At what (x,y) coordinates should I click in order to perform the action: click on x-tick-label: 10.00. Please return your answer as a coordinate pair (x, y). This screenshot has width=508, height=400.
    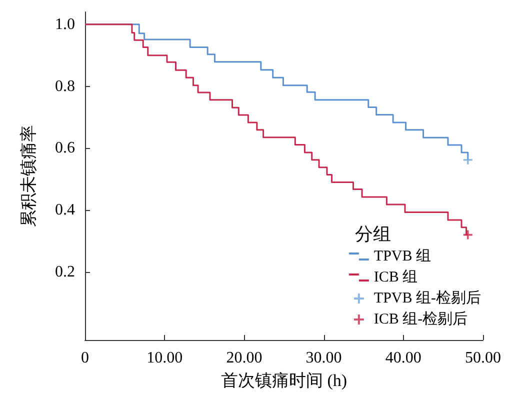
    Looking at the image, I should click on (164, 358).